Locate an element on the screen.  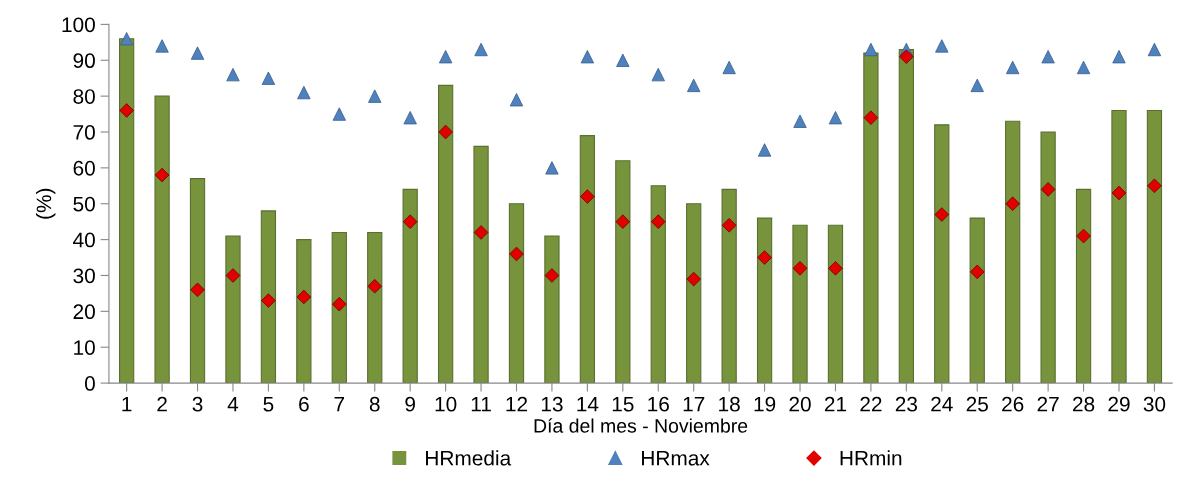
x-tick-label: 12 is located at coordinates (517, 404).